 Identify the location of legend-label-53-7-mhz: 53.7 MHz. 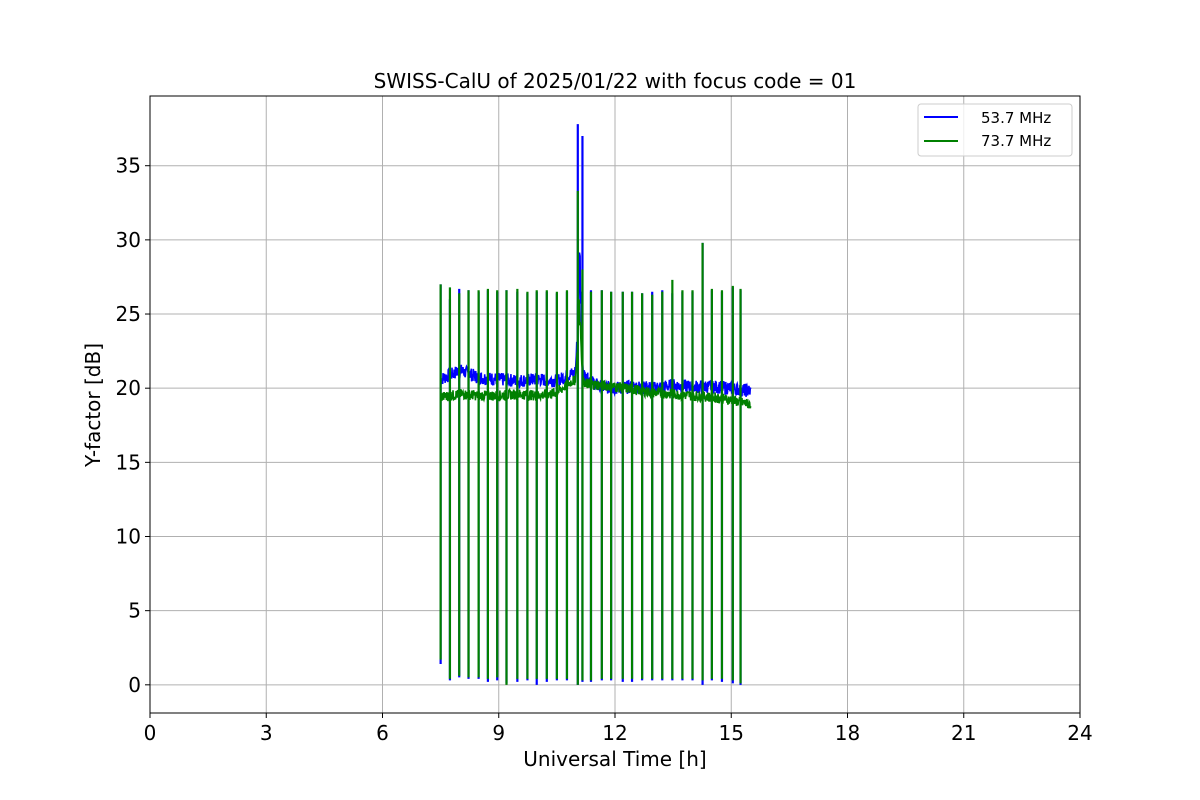
(1016, 118).